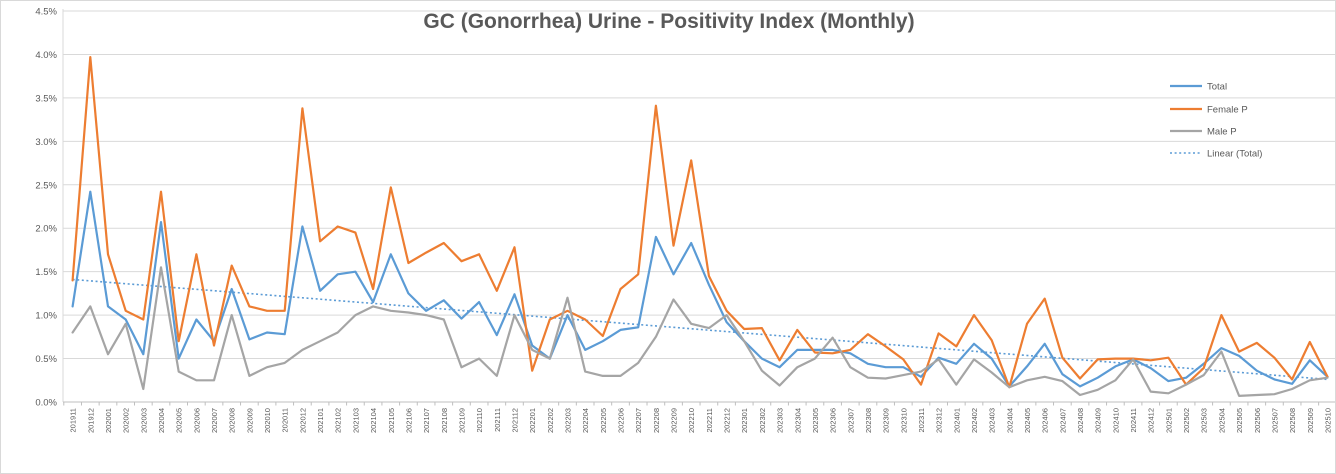  I want to click on legend-item-female-p: Female P, so click(1209, 110).